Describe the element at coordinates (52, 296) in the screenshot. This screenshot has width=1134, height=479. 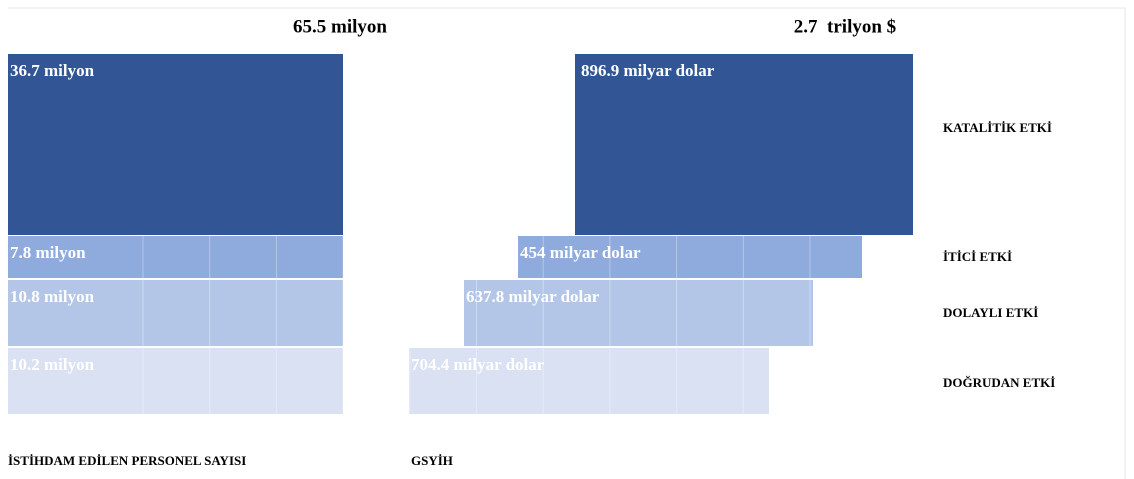
I see `employment-value: 10.8 milyon` at that location.